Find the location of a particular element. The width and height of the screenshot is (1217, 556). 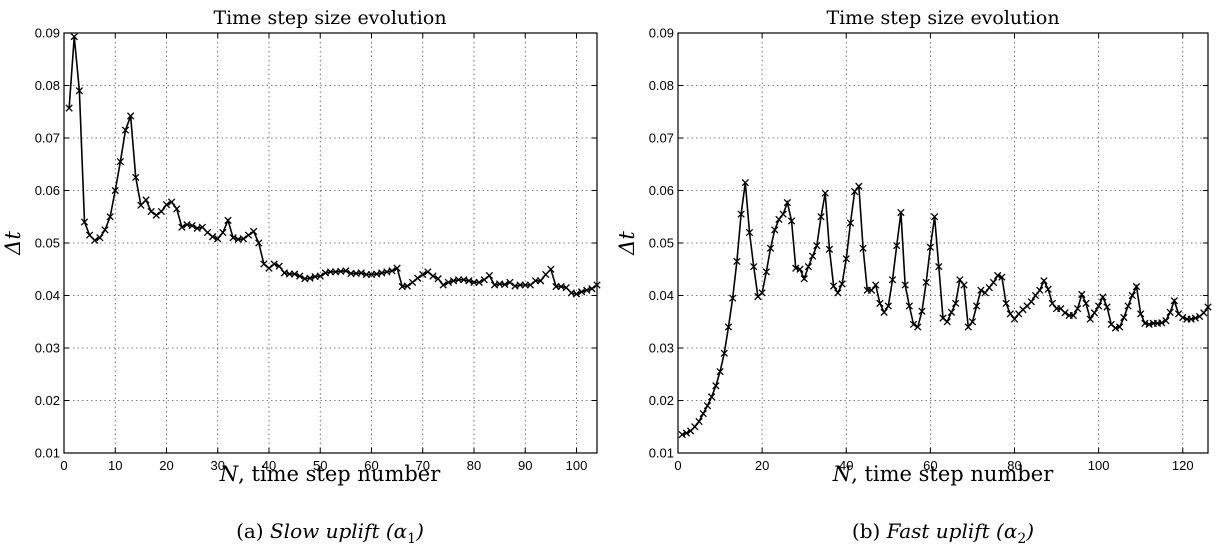

y-tick-label: 0.03 is located at coordinates (661, 348).